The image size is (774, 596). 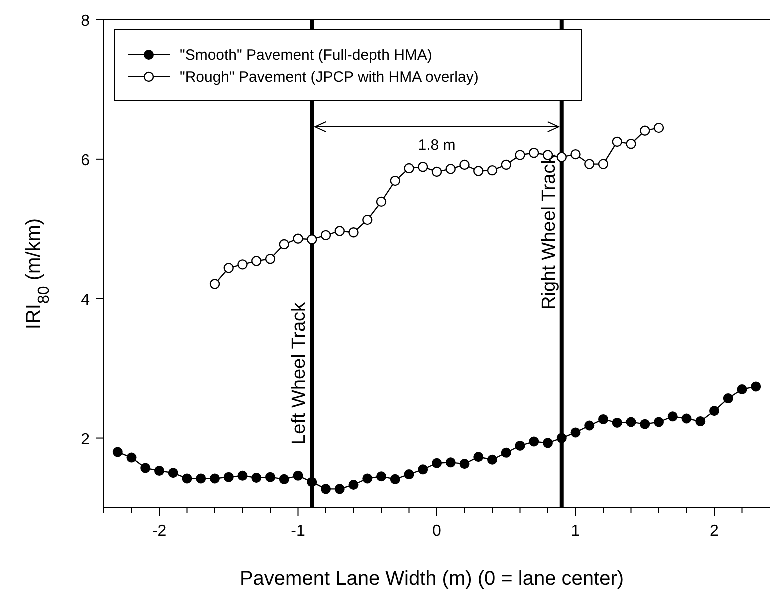 I want to click on x-tick-label: -2, so click(x=159, y=531).